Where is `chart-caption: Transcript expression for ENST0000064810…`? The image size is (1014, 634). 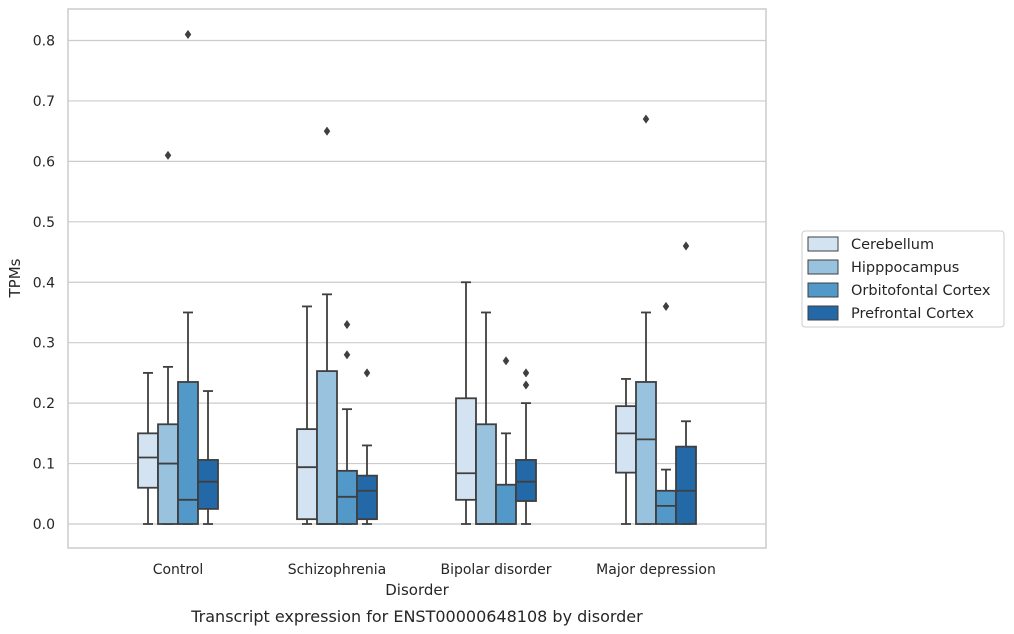
chart-caption: Transcript expression for ENST0000064810… is located at coordinates (416, 616).